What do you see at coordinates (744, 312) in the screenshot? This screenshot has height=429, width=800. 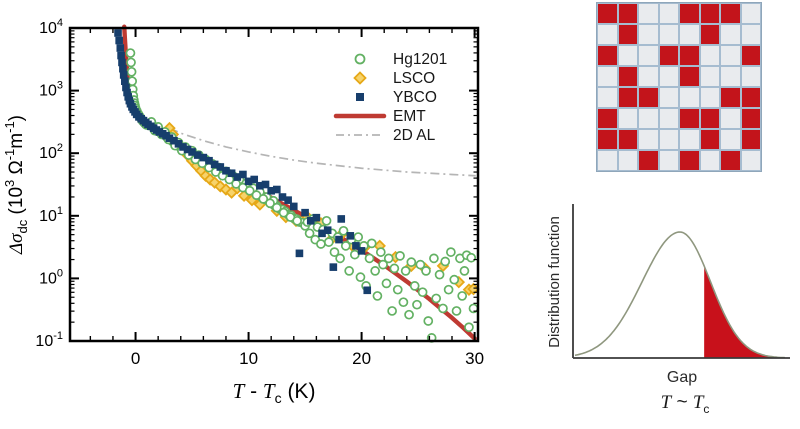 I see `shaded-tail-area` at bounding box center [744, 312].